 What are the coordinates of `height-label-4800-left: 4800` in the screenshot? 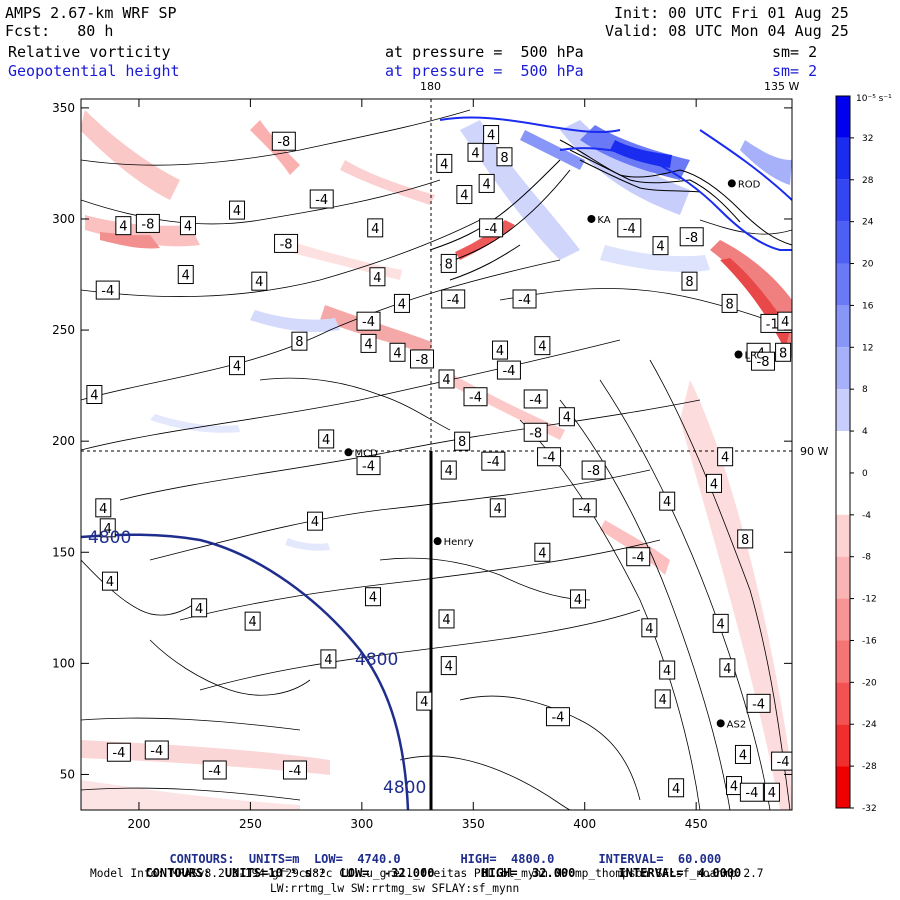 It's located at (109, 538).